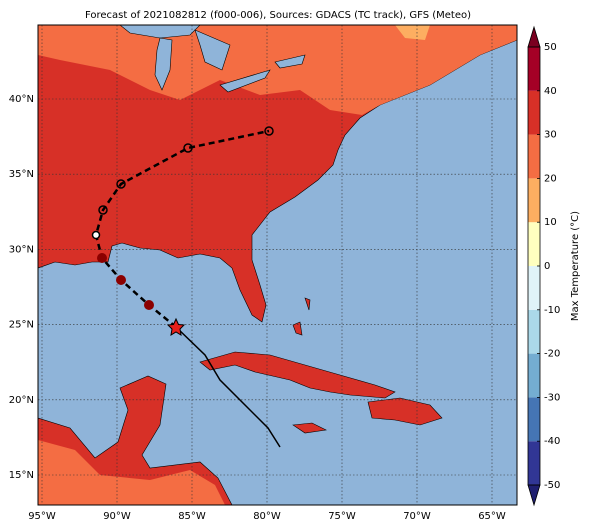 This screenshot has width=592, height=529. I want to click on colorbar-tick-label: -10, so click(552, 310).